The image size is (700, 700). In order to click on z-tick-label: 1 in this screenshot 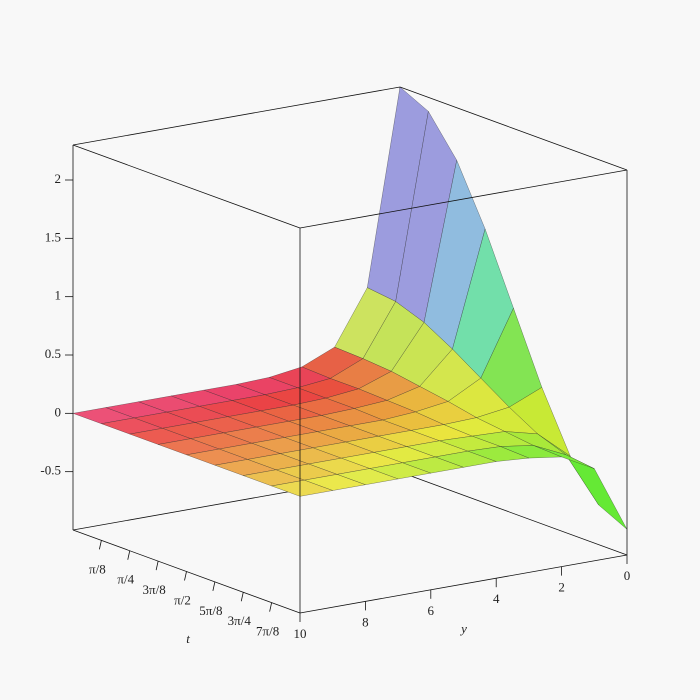, I will do `click(58, 295)`.